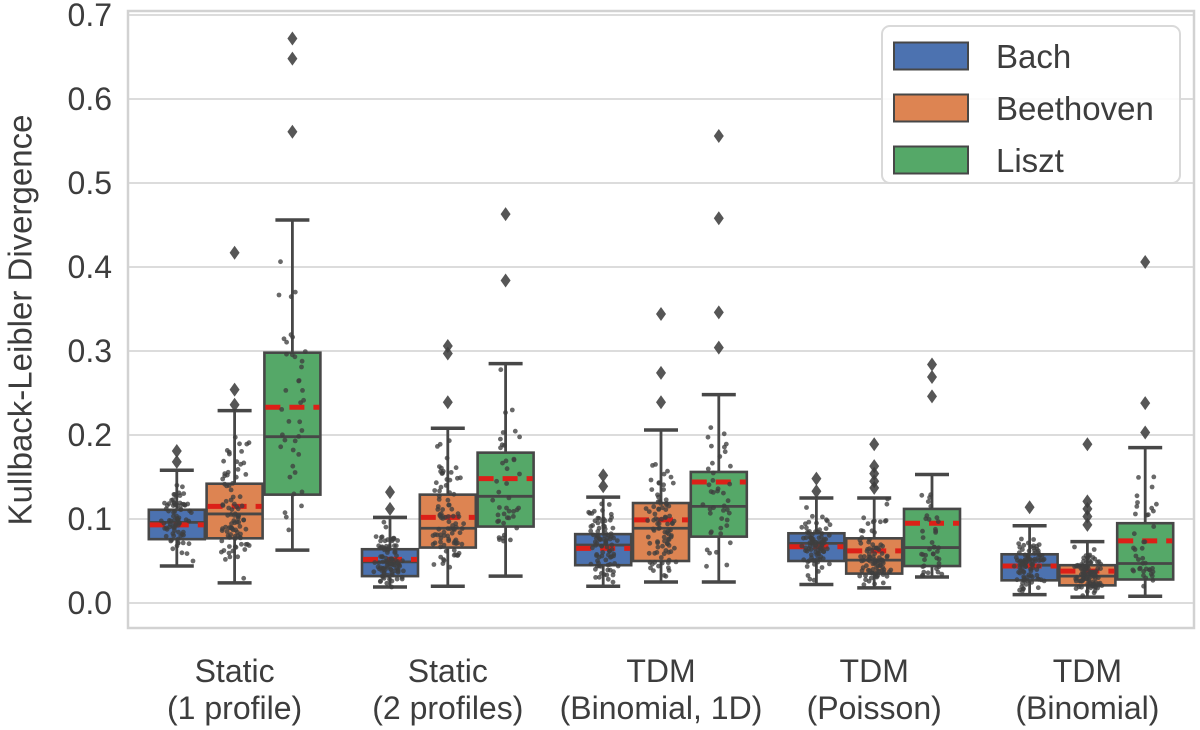 The image size is (1200, 730). What do you see at coordinates (661, 708) in the screenshot?
I see `x-category-label: (Binomial, 1D)` at bounding box center [661, 708].